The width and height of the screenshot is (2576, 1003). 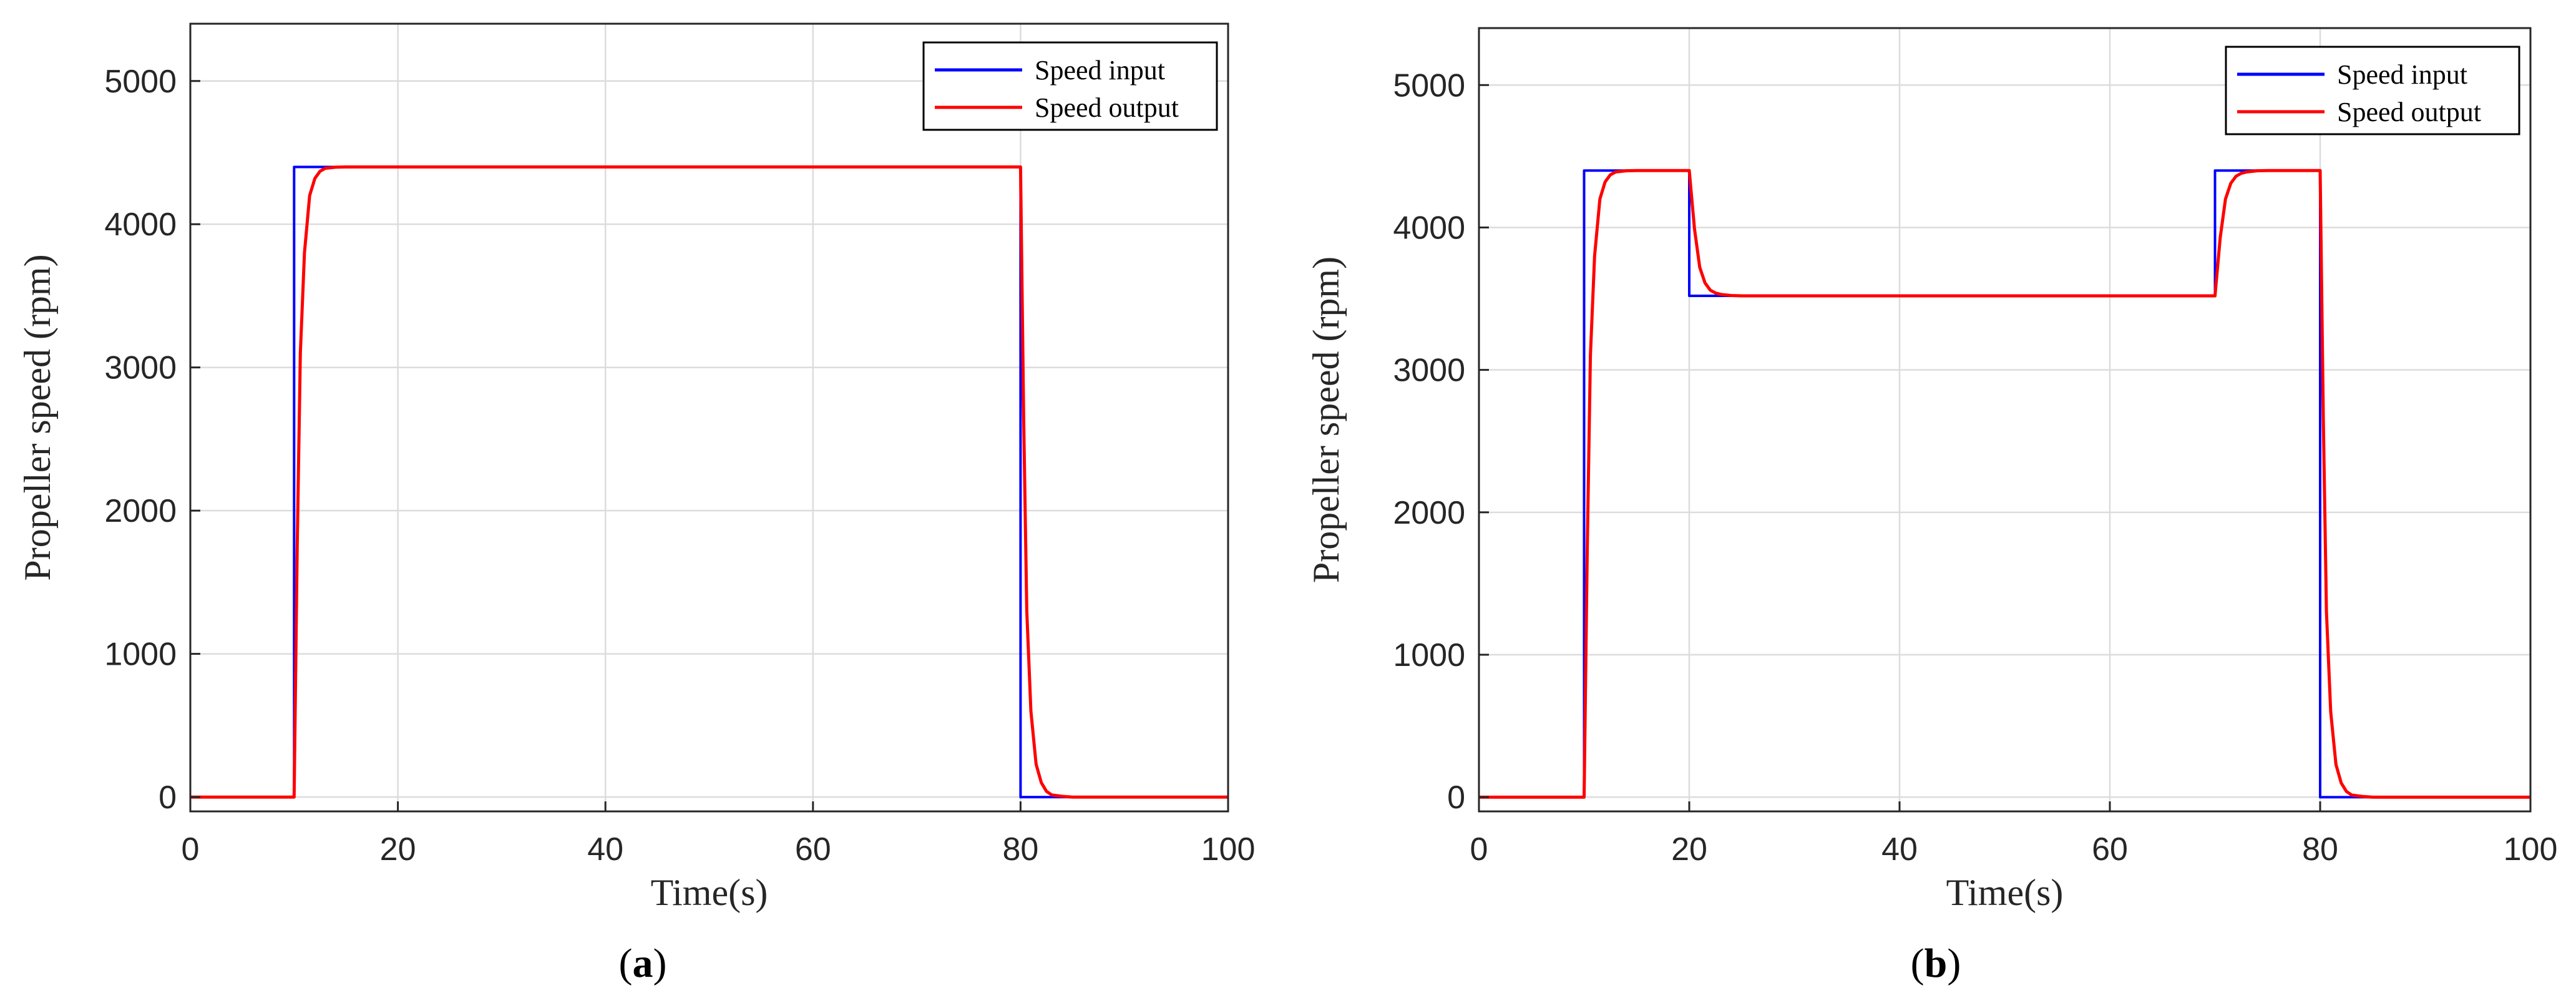 What do you see at coordinates (37, 417) in the screenshot?
I see `y-axis-label-a: Propeller speed (rpm)` at bounding box center [37, 417].